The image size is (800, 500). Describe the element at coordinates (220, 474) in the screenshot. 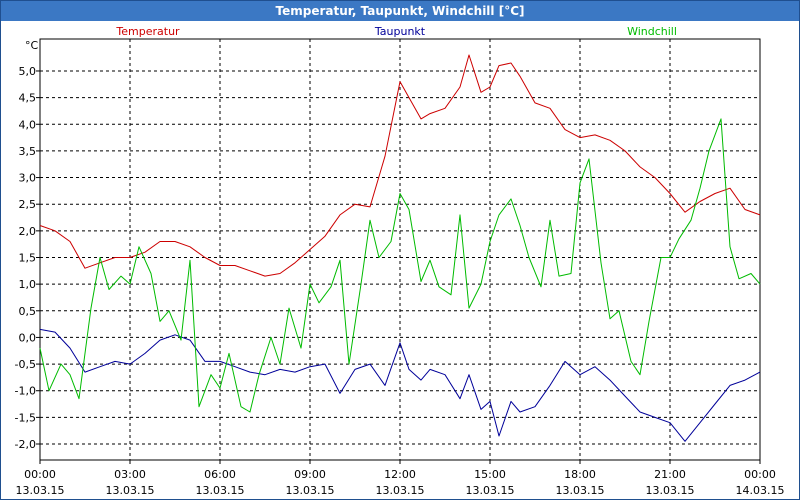

I see `x-tick-time: 06:00` at that location.